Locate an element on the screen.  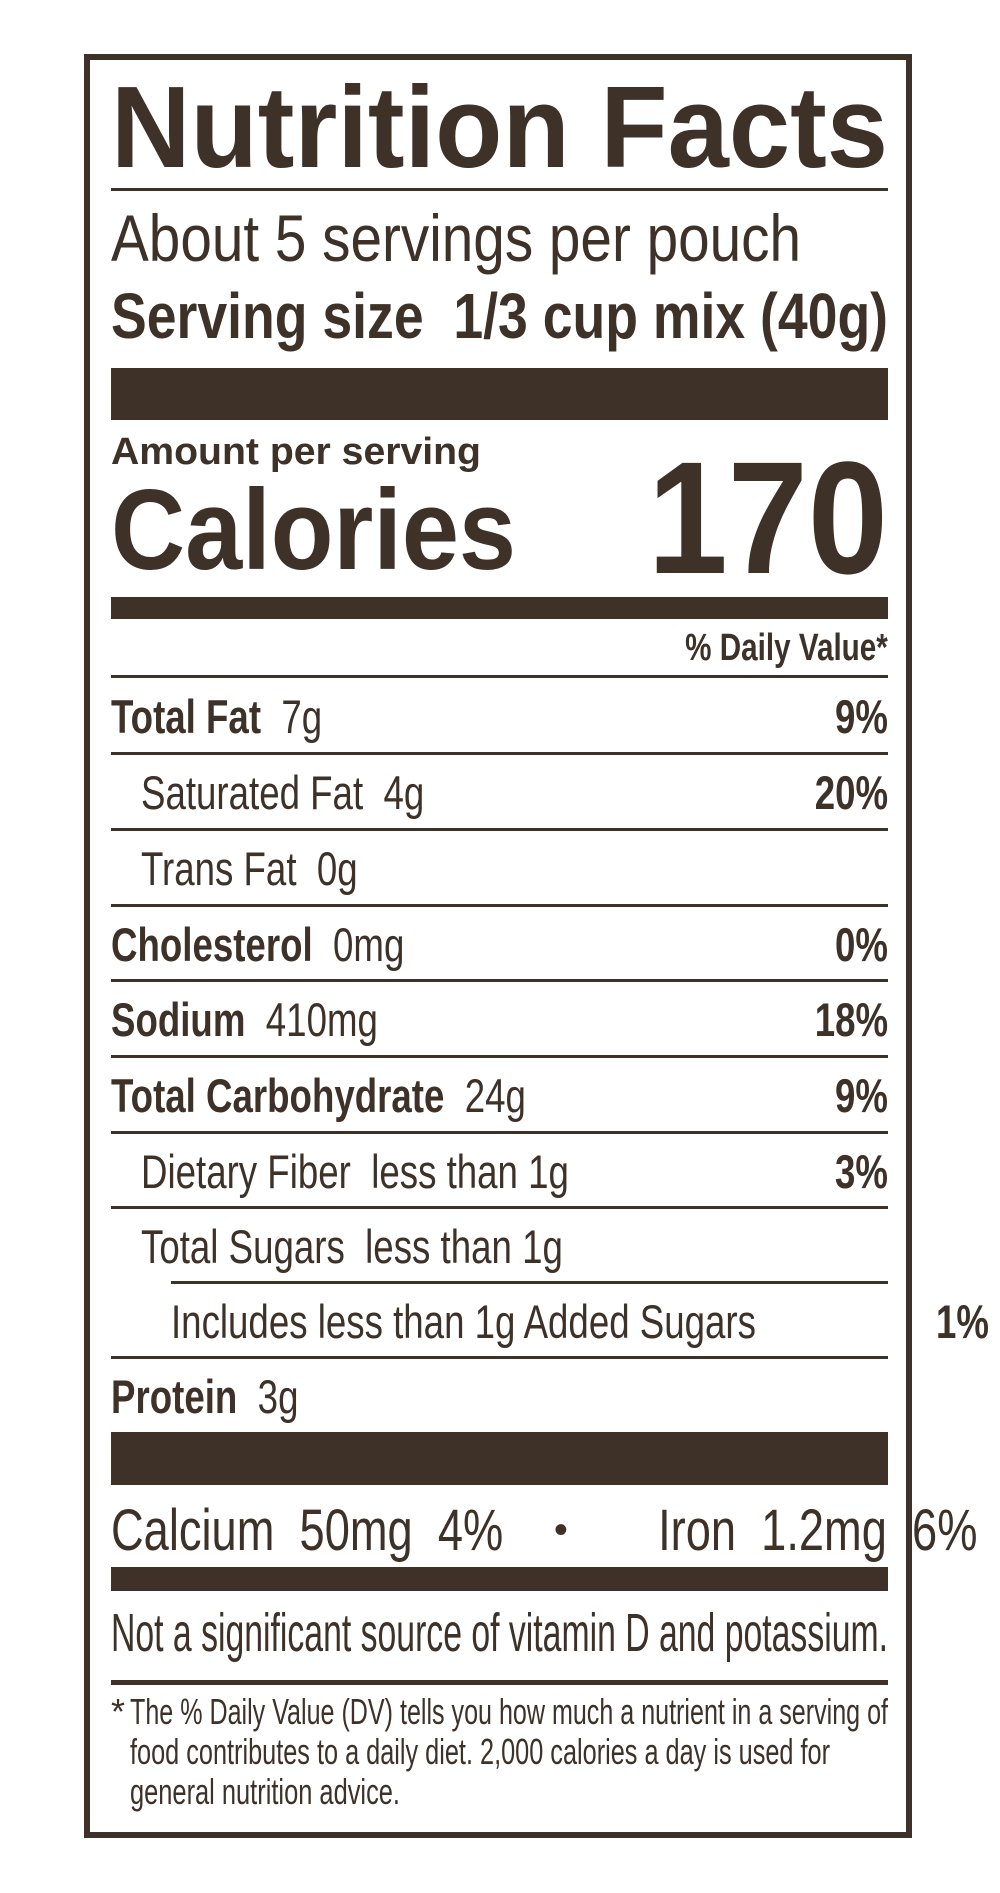
daily-value-header-text: % Daily Value* is located at coordinates (786, 648).